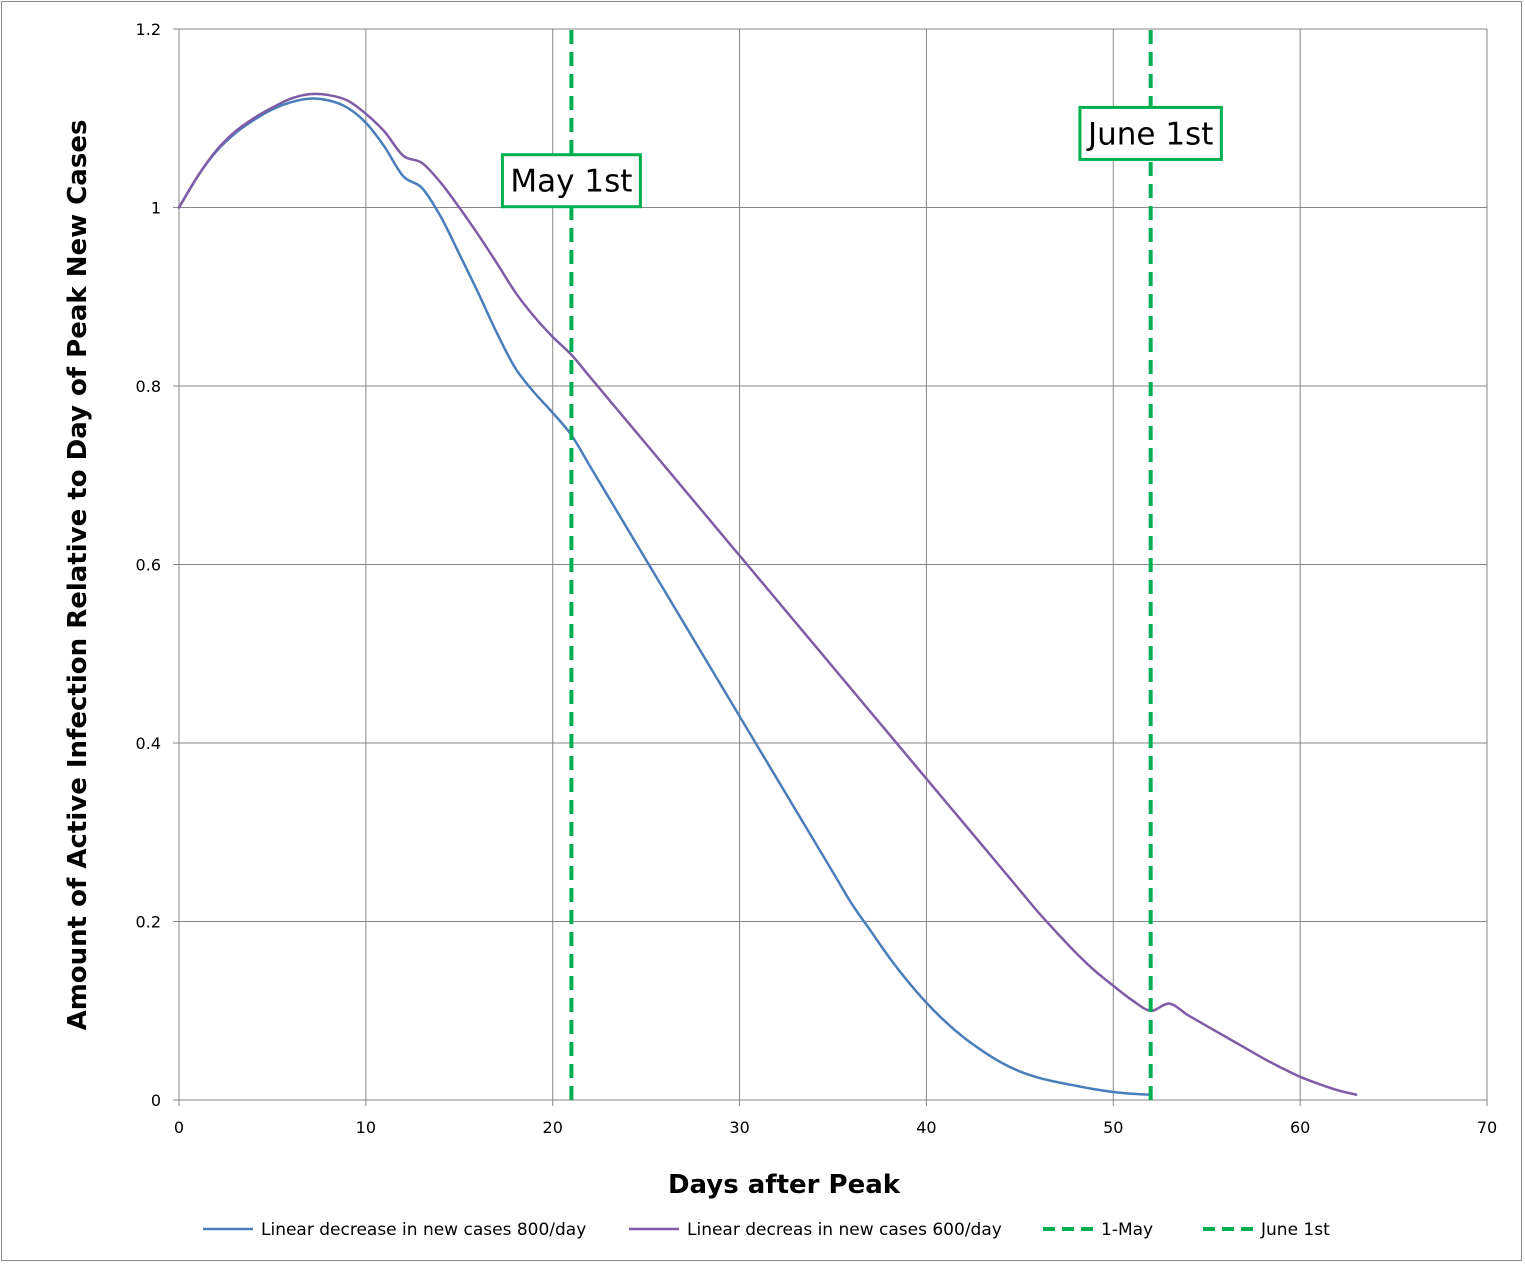 Image resolution: width=1525 pixels, height=1264 pixels. What do you see at coordinates (148, 29) in the screenshot?
I see `y-tick-label: 1.2` at bounding box center [148, 29].